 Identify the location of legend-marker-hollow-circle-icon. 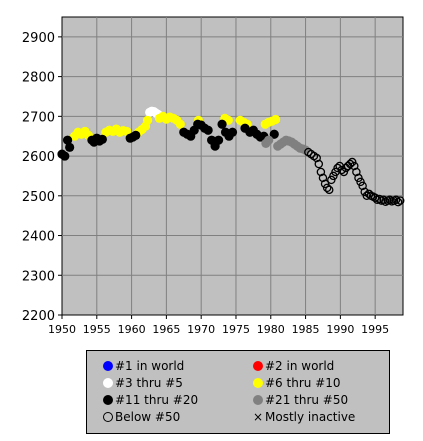
(108, 417).